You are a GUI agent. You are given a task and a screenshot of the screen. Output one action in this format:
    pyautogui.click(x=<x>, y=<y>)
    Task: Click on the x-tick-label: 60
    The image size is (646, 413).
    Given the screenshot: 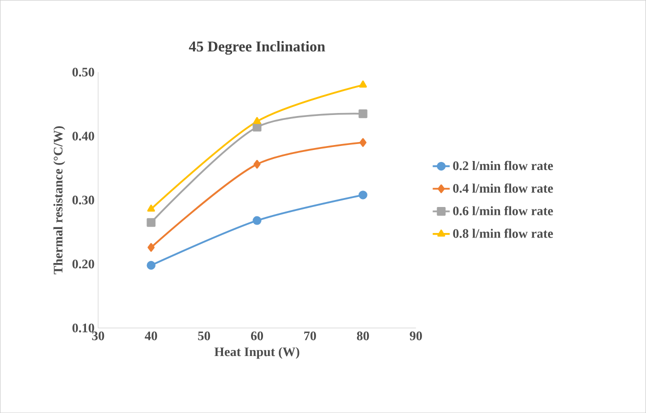 What is the action you would take?
    pyautogui.click(x=257, y=335)
    